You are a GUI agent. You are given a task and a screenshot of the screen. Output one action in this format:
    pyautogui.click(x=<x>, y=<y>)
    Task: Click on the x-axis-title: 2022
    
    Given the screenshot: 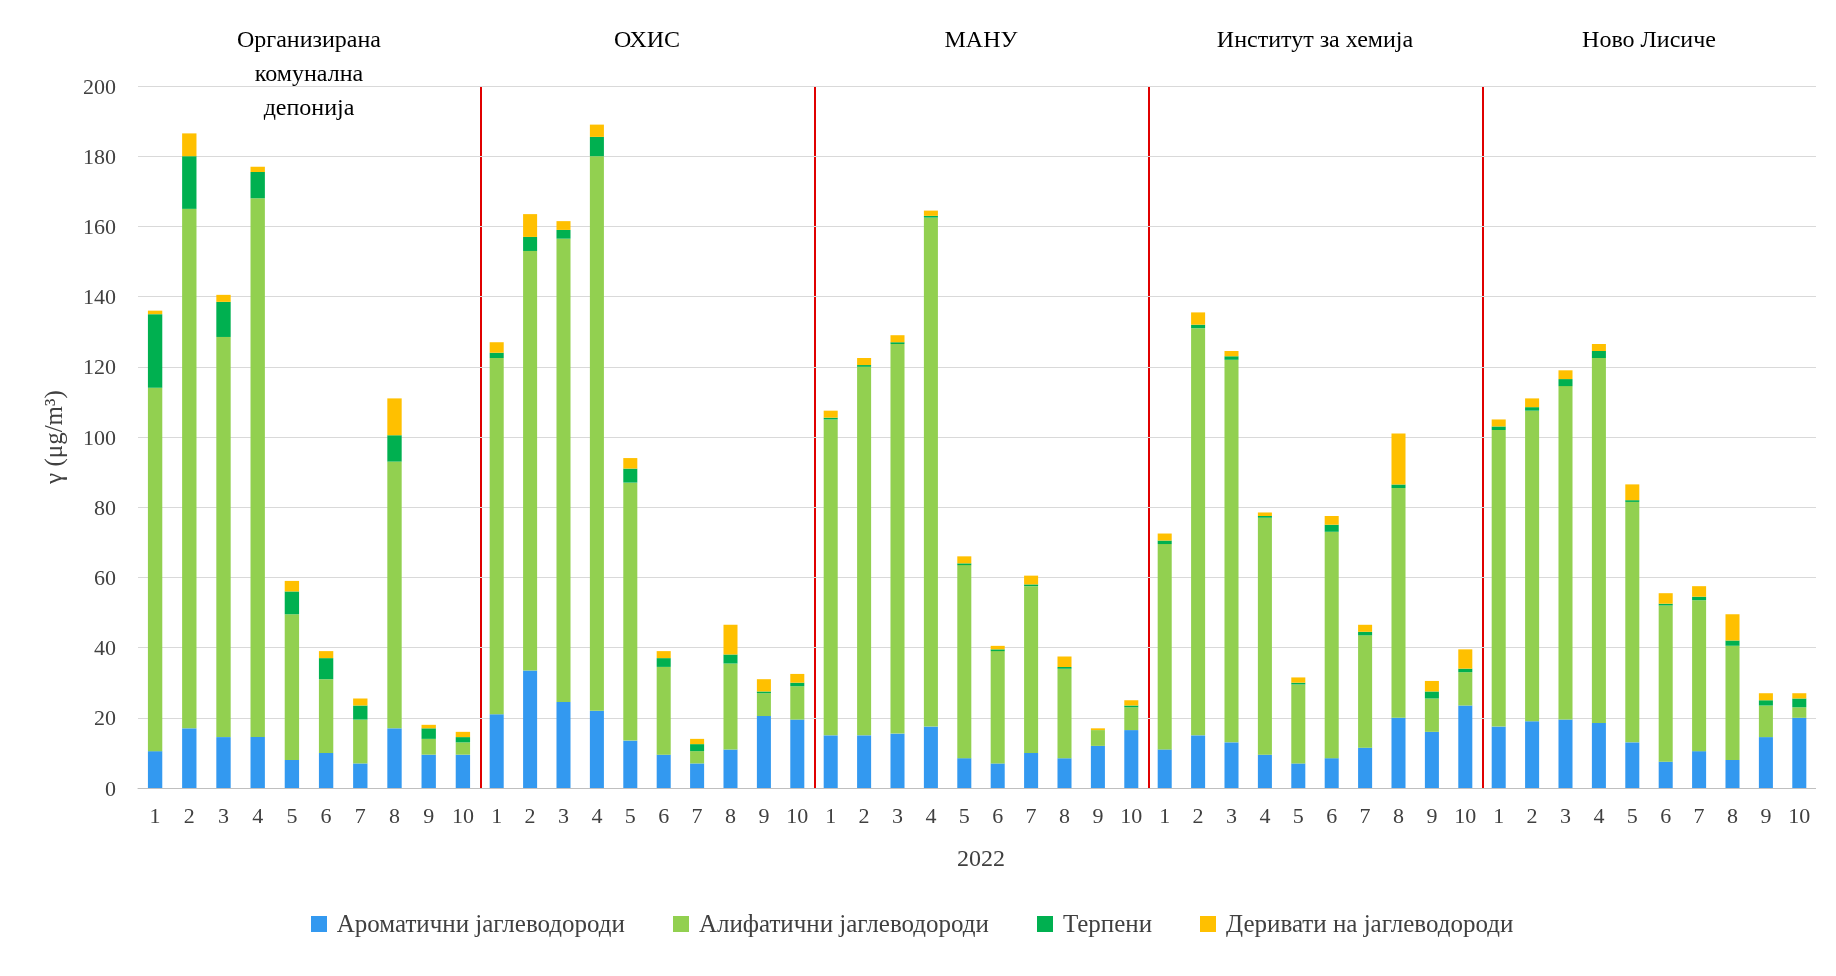 What is the action you would take?
    pyautogui.click(x=981, y=858)
    